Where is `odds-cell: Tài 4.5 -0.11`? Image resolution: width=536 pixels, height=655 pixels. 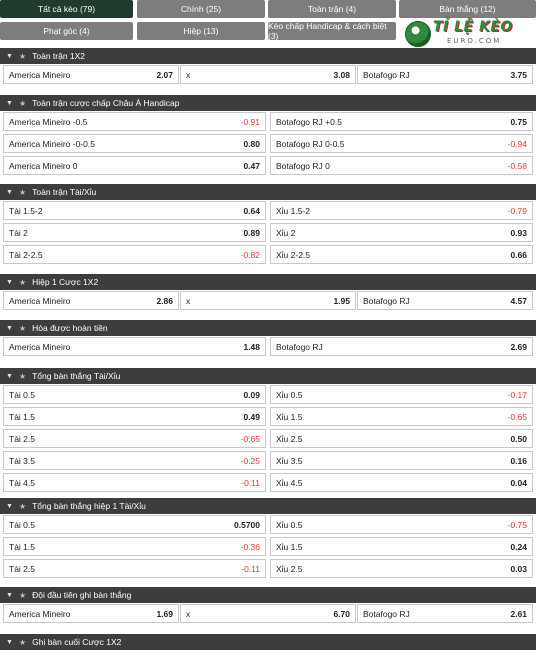 odds-cell: Tài 4.5 -0.11 is located at coordinates (134, 482).